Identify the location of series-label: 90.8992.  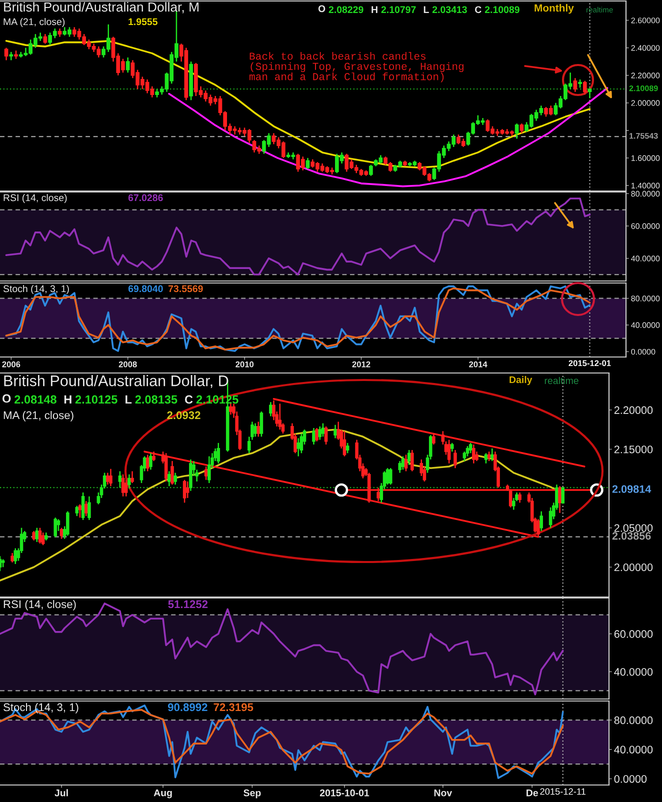
(188, 707).